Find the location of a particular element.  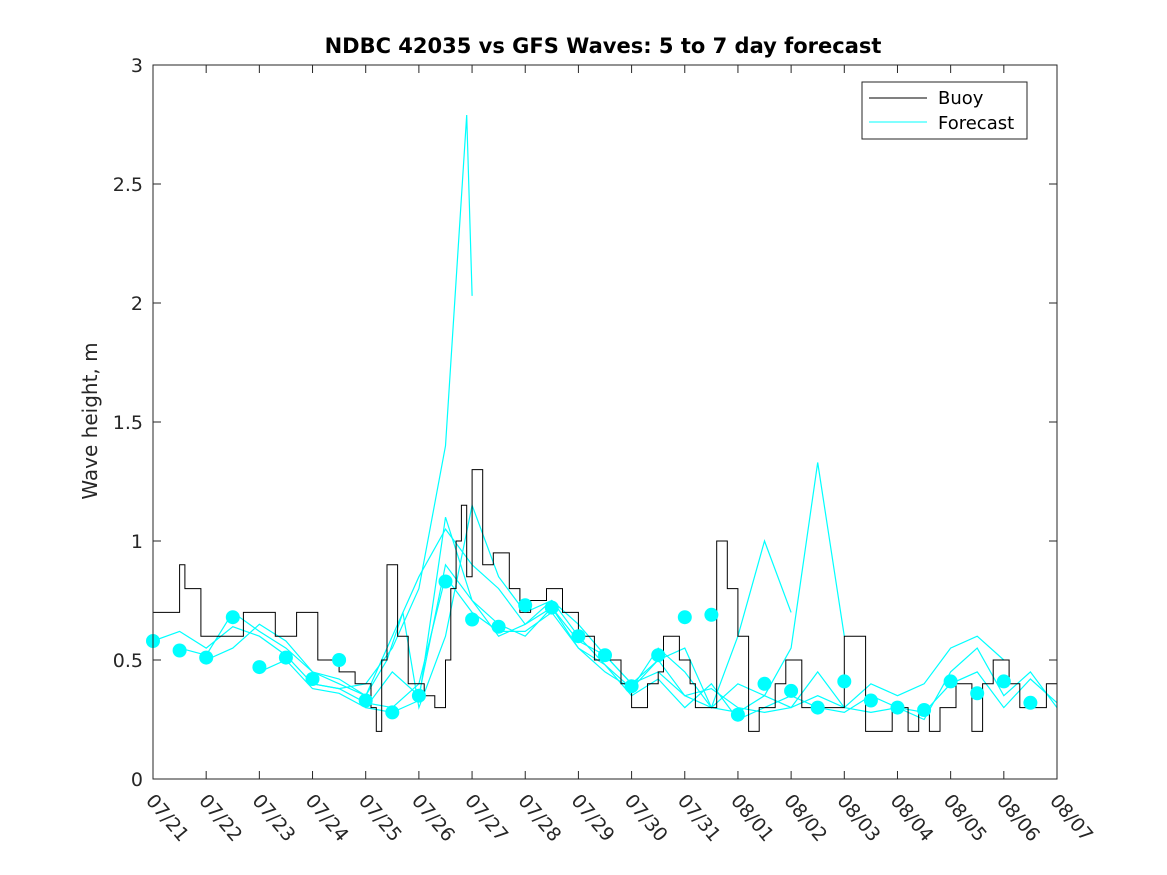

legend-forecast-label: Forecast is located at coordinates (976, 123).